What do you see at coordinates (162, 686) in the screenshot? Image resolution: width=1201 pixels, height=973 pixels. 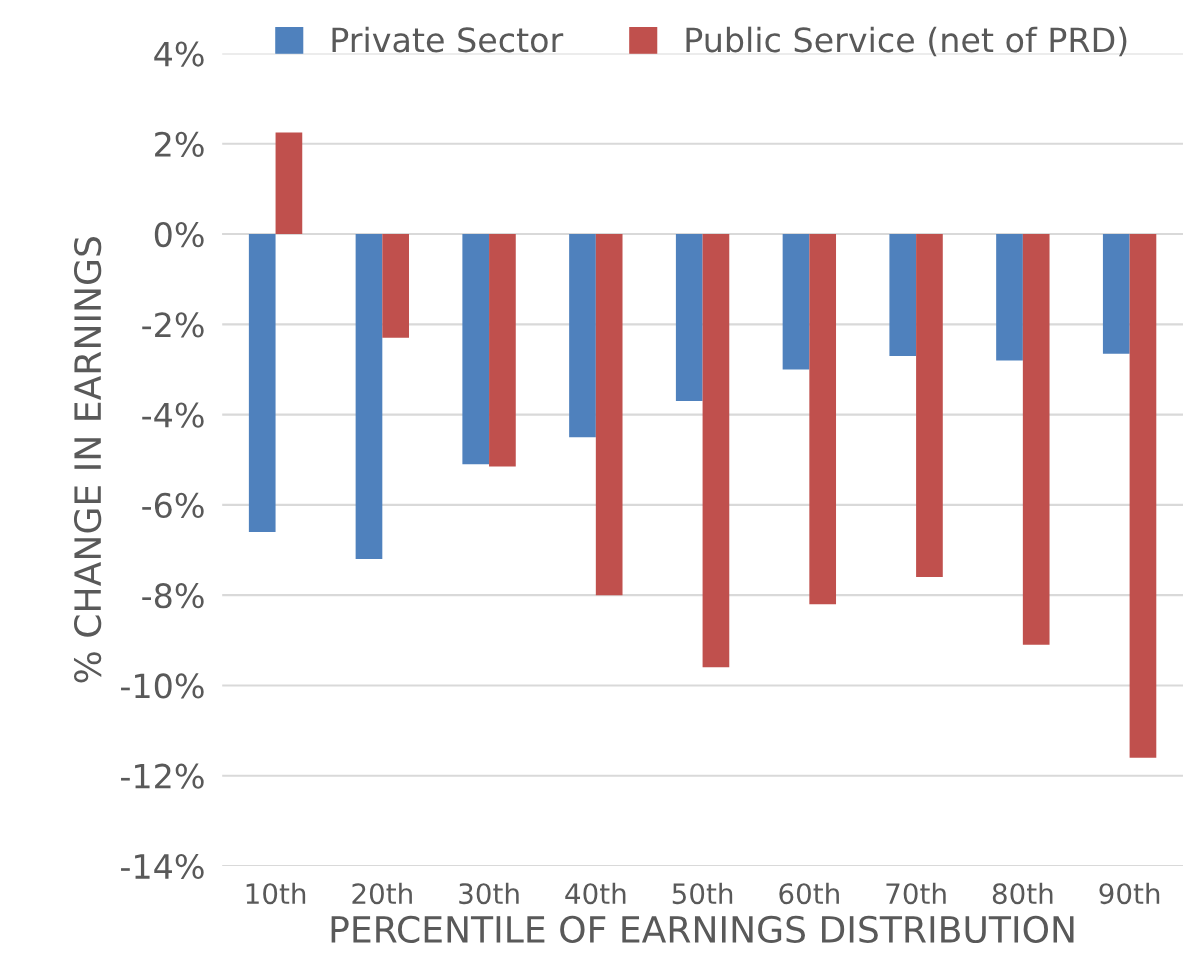 I see `y-tick-label: -10%` at bounding box center [162, 686].